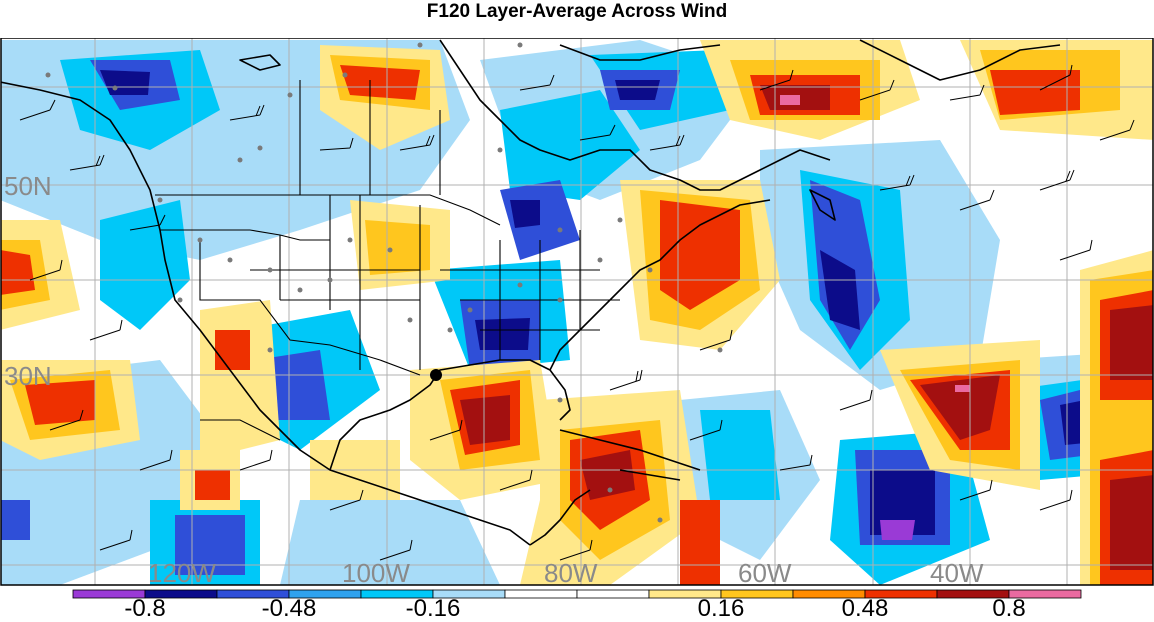 The height and width of the screenshot is (622, 1154). I want to click on lat-label-30n: 30N, so click(28, 376).